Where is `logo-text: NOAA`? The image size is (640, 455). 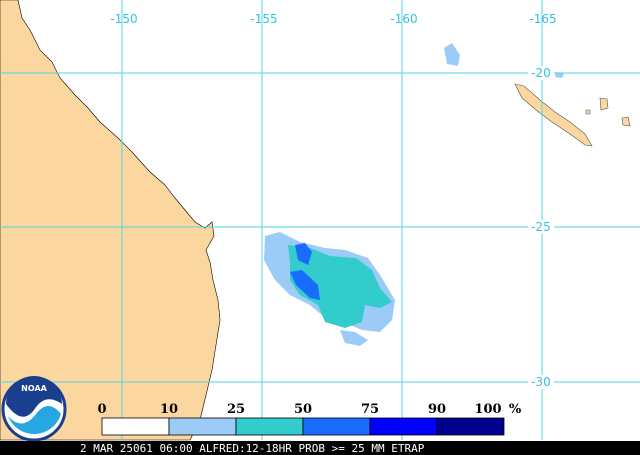
logo-text: NOAA is located at coordinates (34, 388).